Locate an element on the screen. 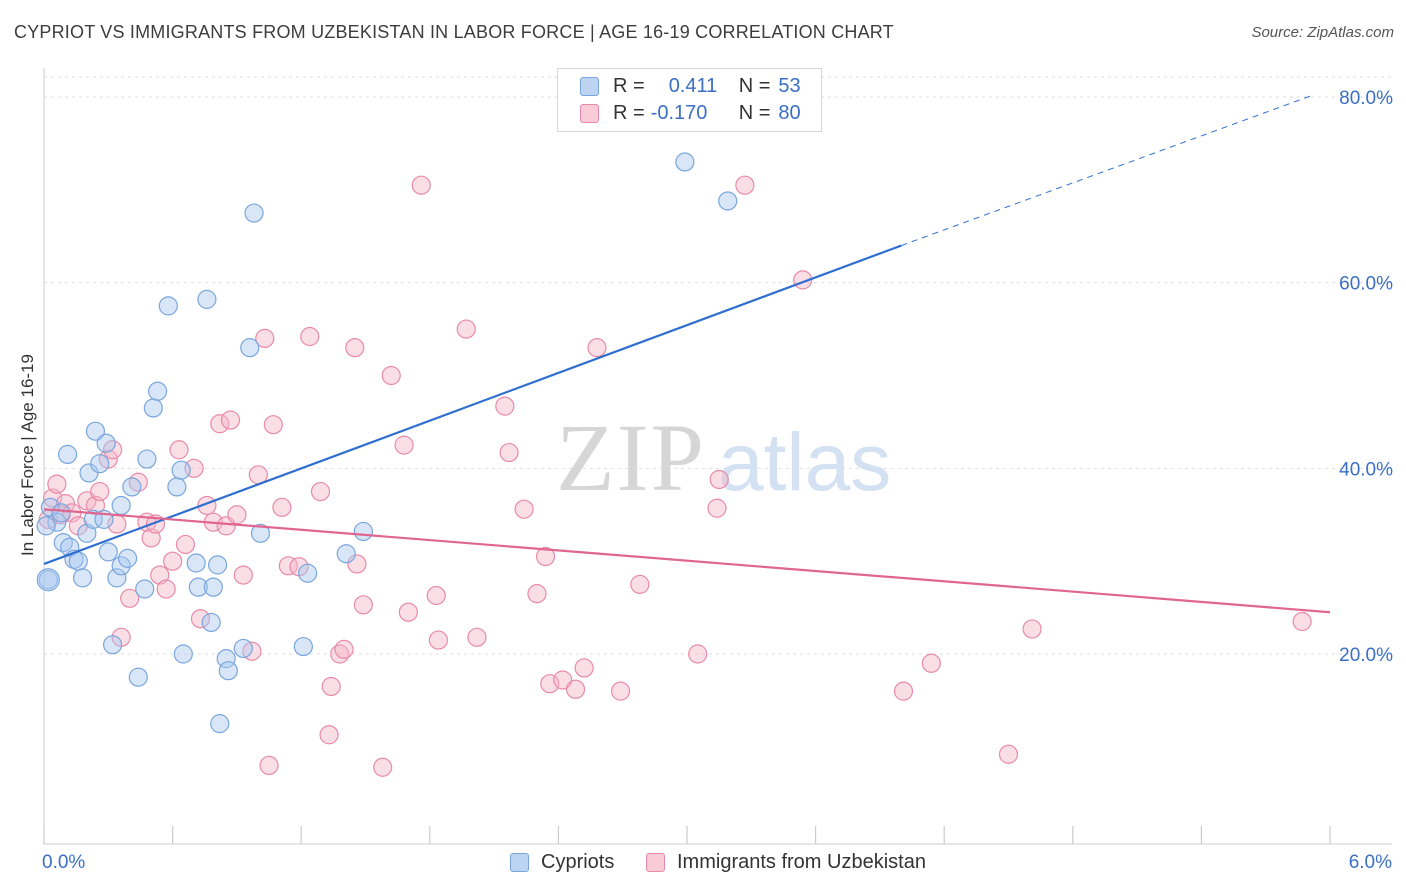  legend-row-cypriots: R = 0.411 N = 53 is located at coordinates (690, 86).